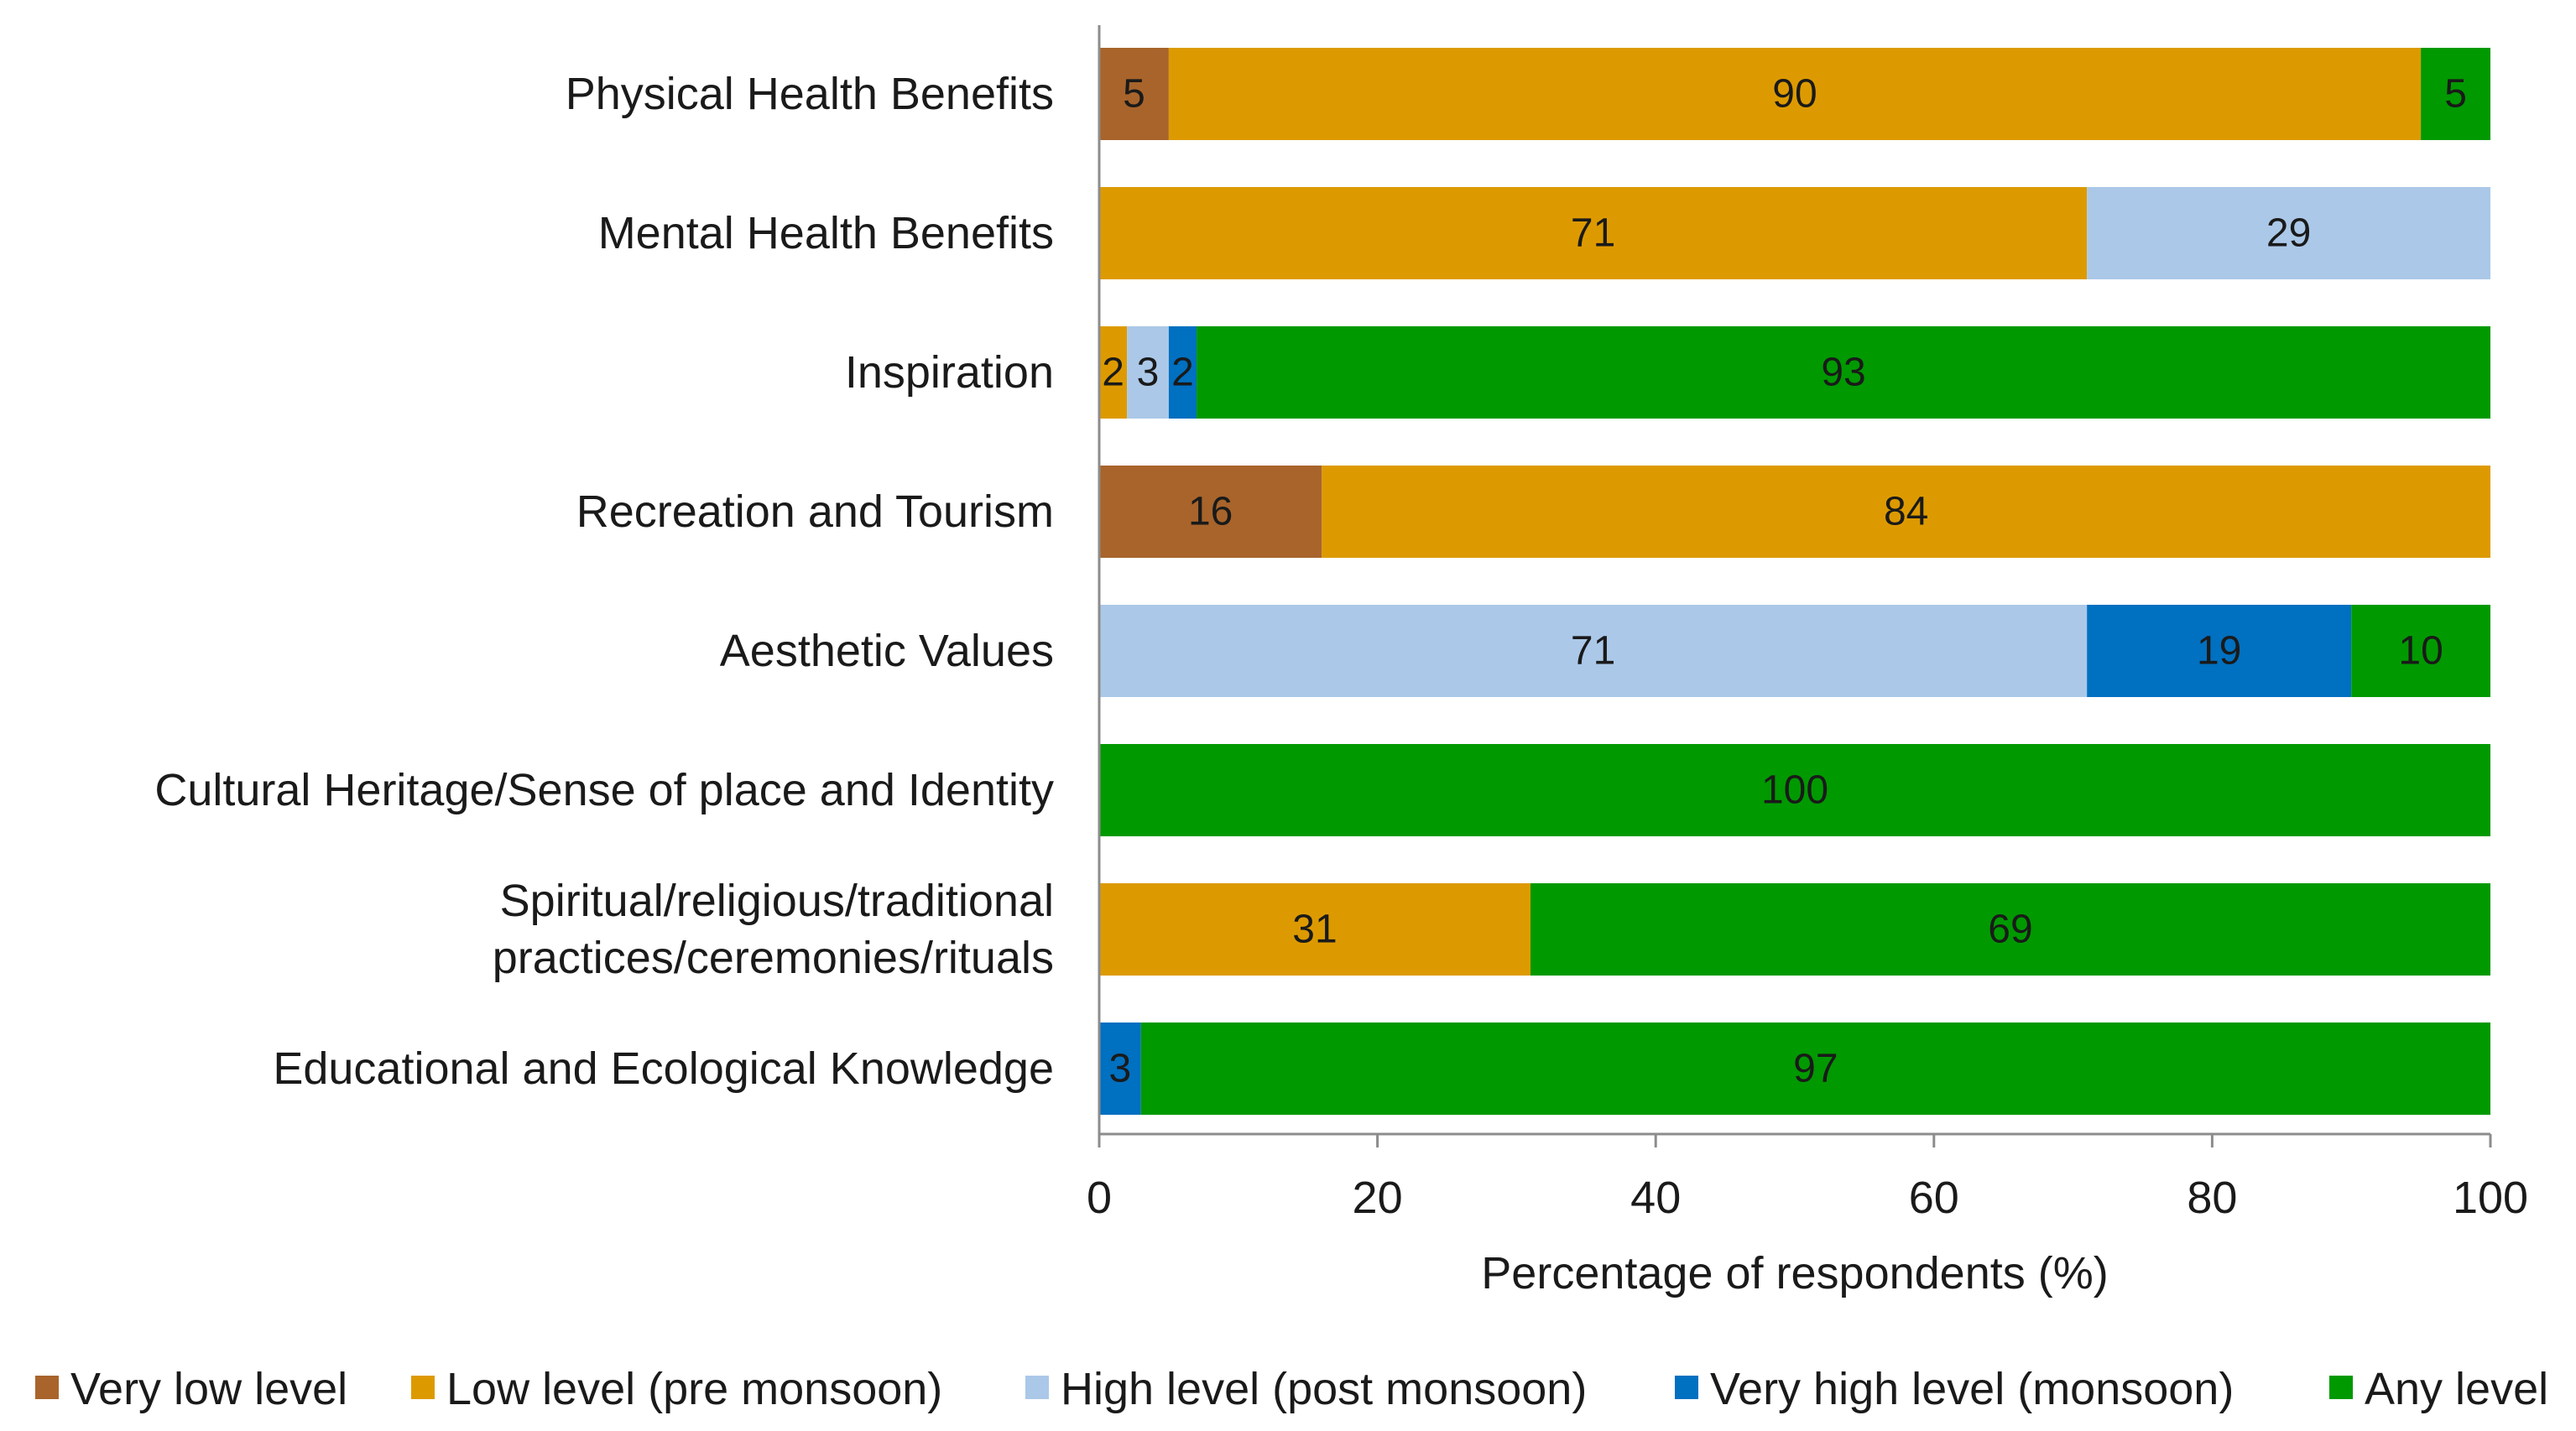  I want to click on legend-label: Any level, so click(2456, 1389).